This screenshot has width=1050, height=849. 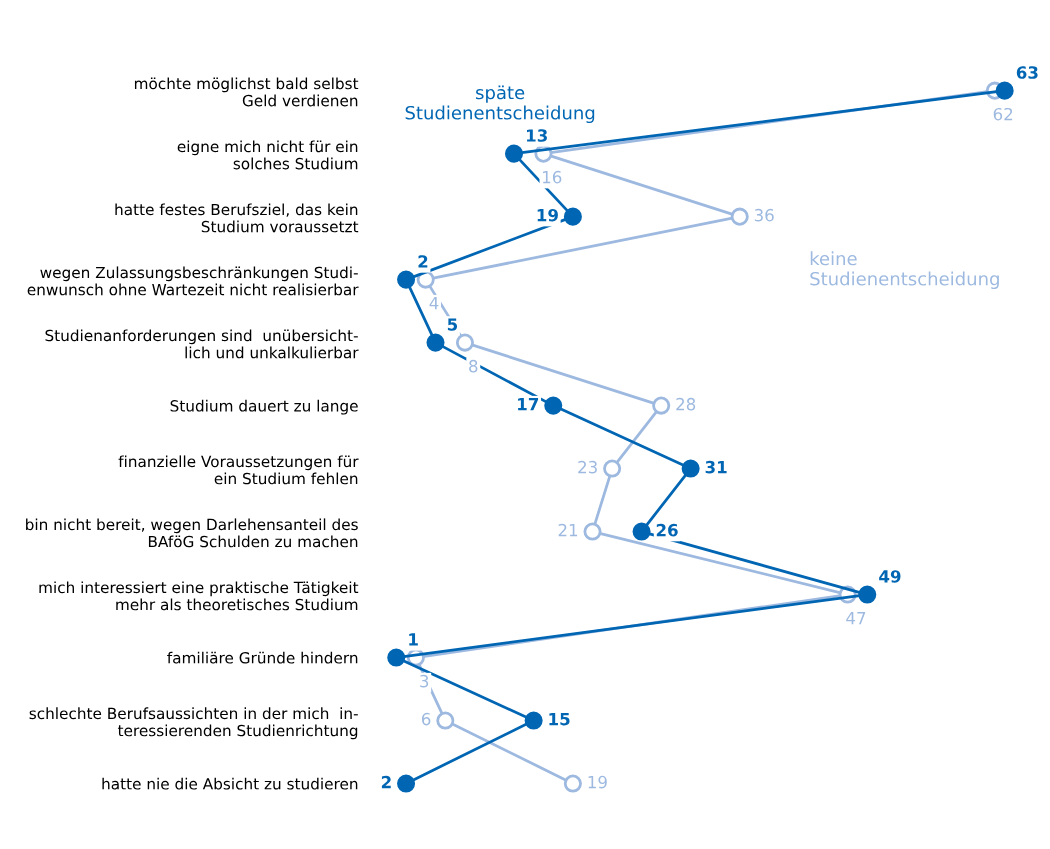 What do you see at coordinates (552, 177) in the screenshot?
I see `data-label: 16` at bounding box center [552, 177].